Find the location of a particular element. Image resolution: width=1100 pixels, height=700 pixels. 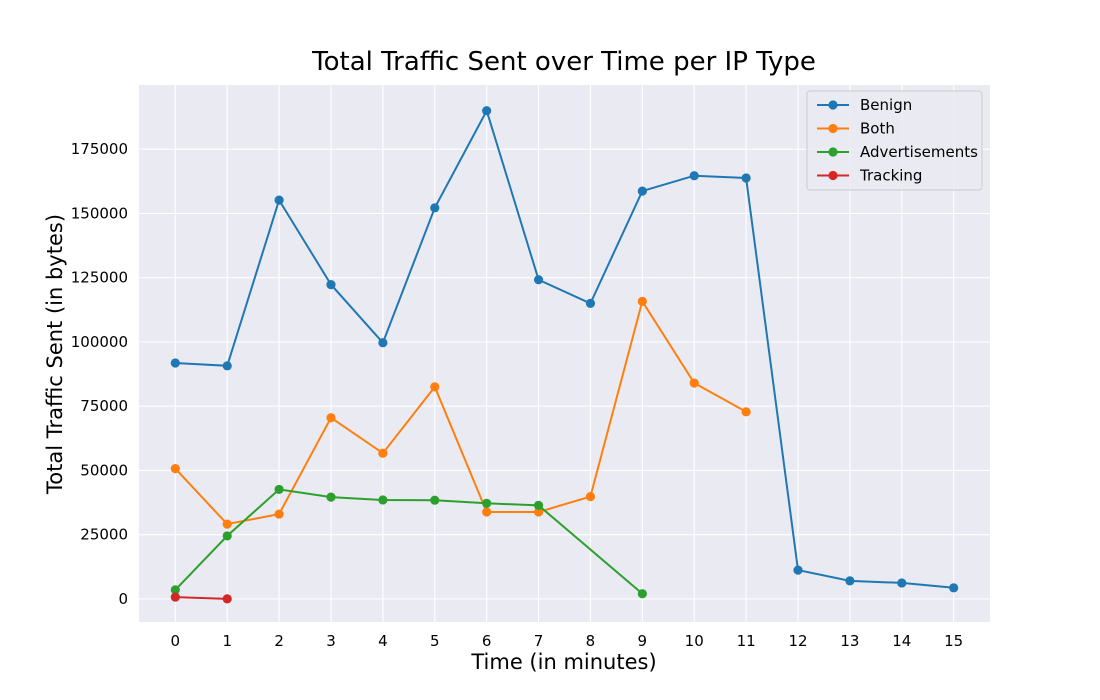

x-tick-label: 2 is located at coordinates (279, 641).